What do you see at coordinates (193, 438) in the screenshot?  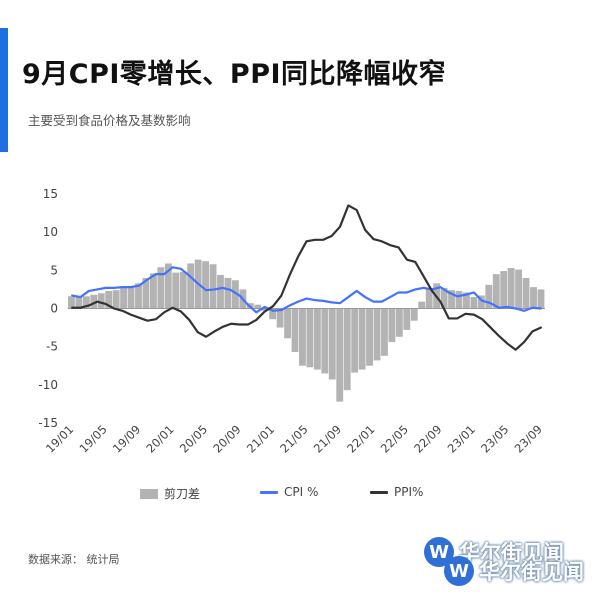 I see `x-tick-label: 20/05` at bounding box center [193, 438].